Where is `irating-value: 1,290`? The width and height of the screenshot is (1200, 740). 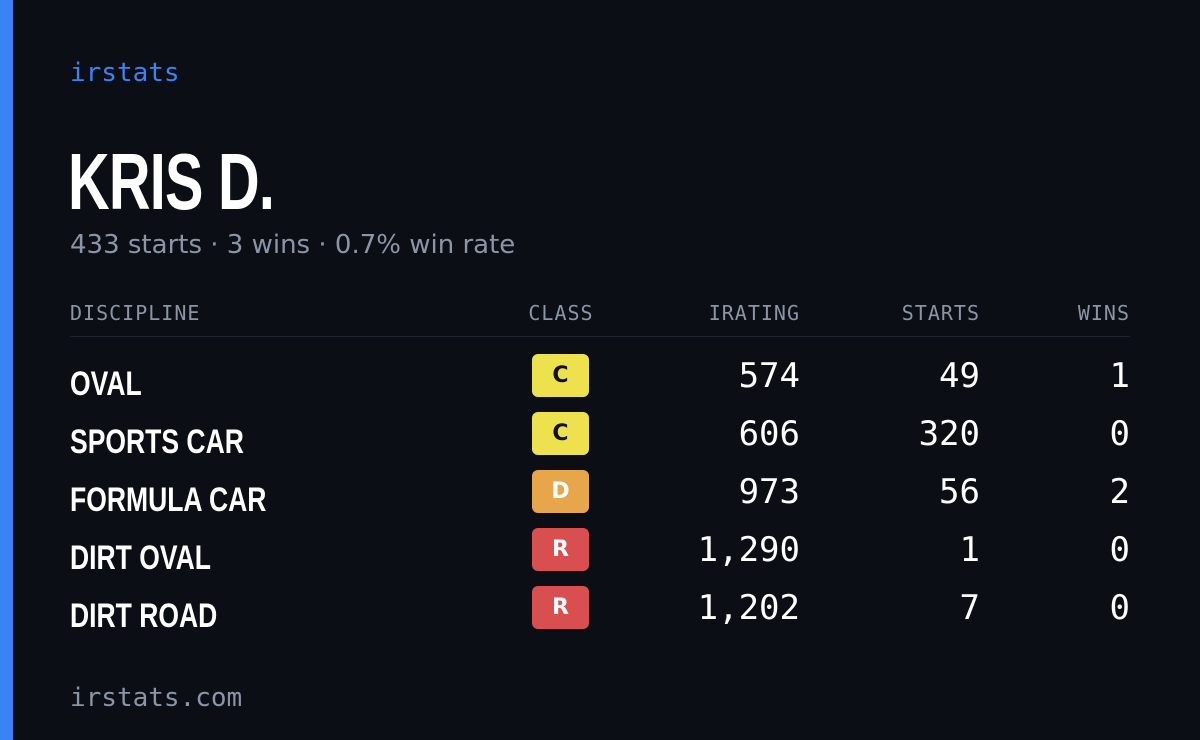
irating-value: 1,290 is located at coordinates (748, 550).